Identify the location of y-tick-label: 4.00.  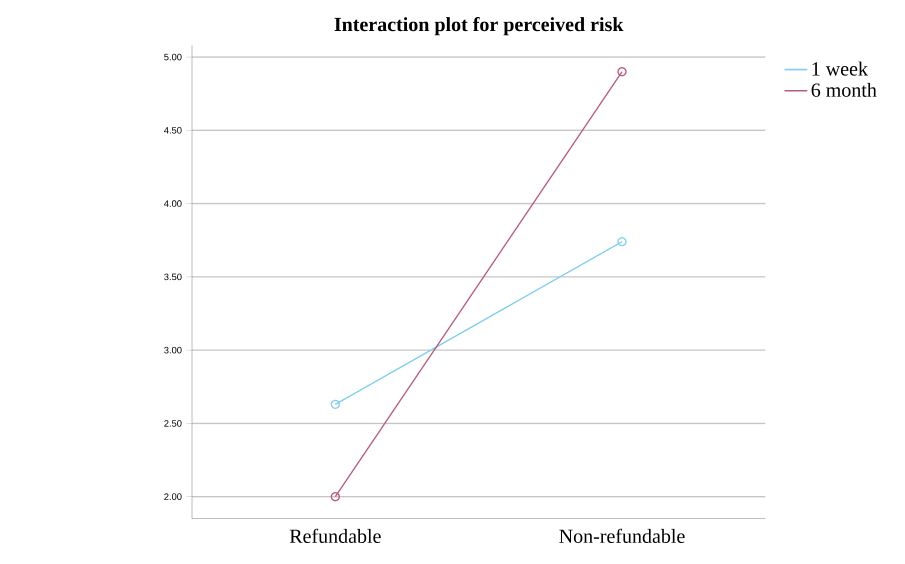
(173, 203).